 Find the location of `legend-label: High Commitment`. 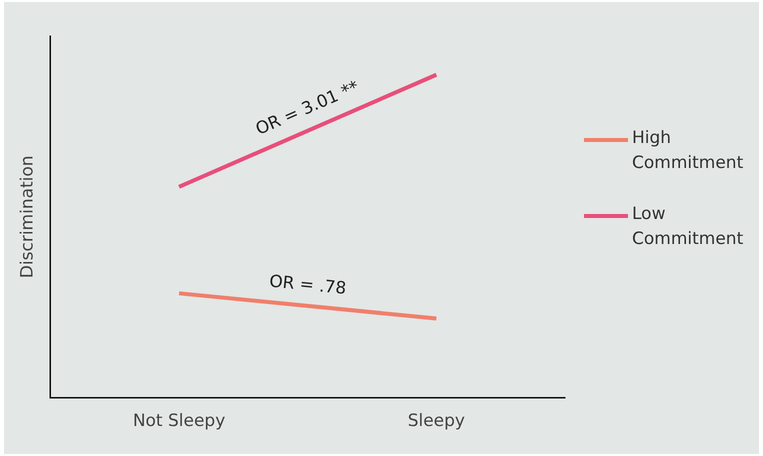

legend-label: High Commitment is located at coordinates (688, 151).